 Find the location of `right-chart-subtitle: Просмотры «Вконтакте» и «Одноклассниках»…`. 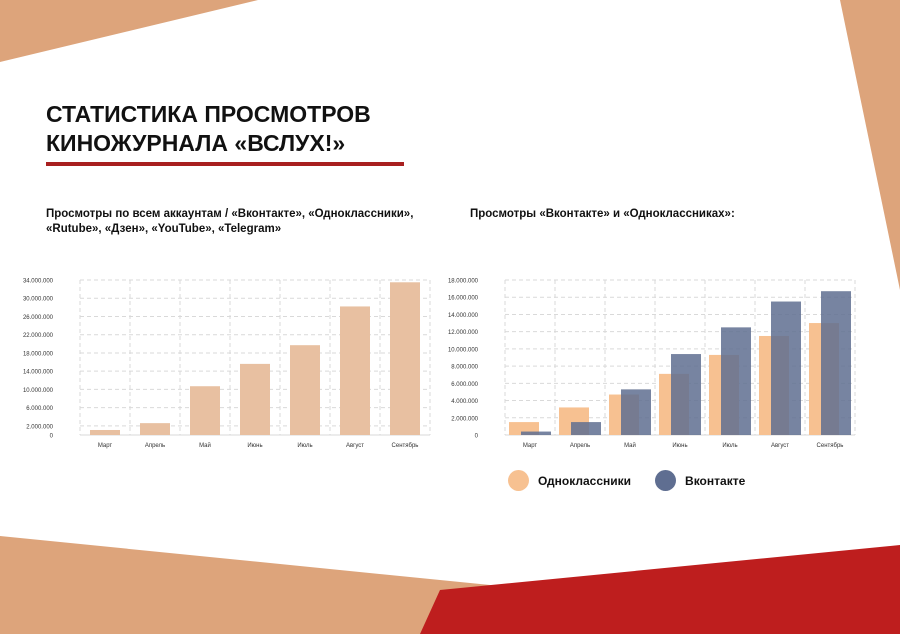

right-chart-subtitle: Просмотры «Вконтакте» и «Одноклассниках»… is located at coordinates (670, 214).